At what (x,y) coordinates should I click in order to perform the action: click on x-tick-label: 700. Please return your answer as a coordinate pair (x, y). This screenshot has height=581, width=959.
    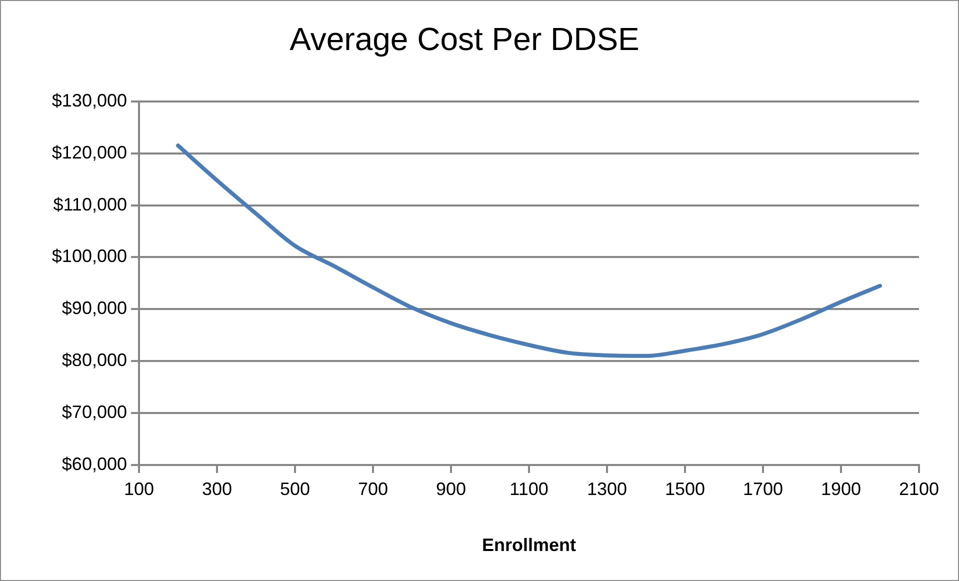
    Looking at the image, I should click on (373, 488).